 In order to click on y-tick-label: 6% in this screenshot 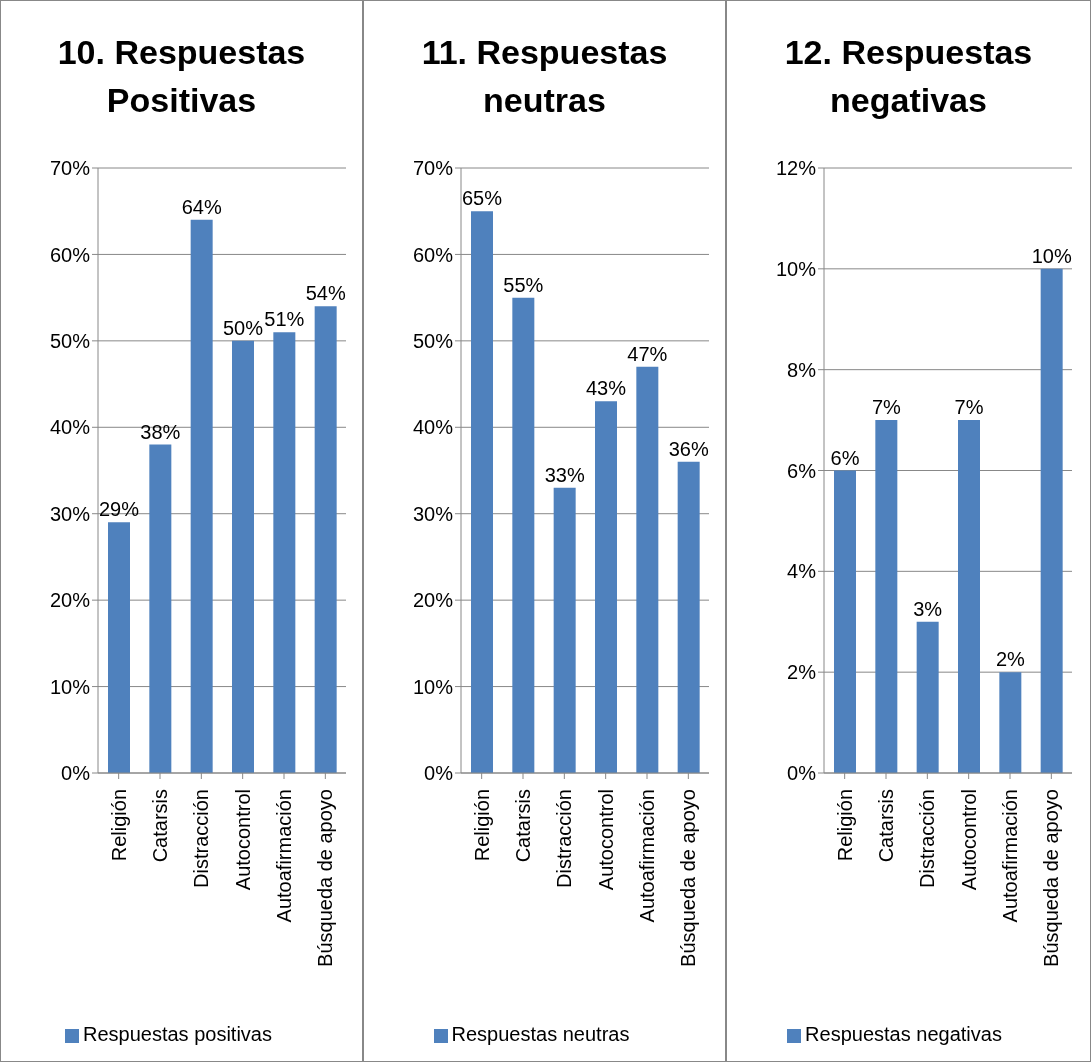, I will do `click(802, 470)`.